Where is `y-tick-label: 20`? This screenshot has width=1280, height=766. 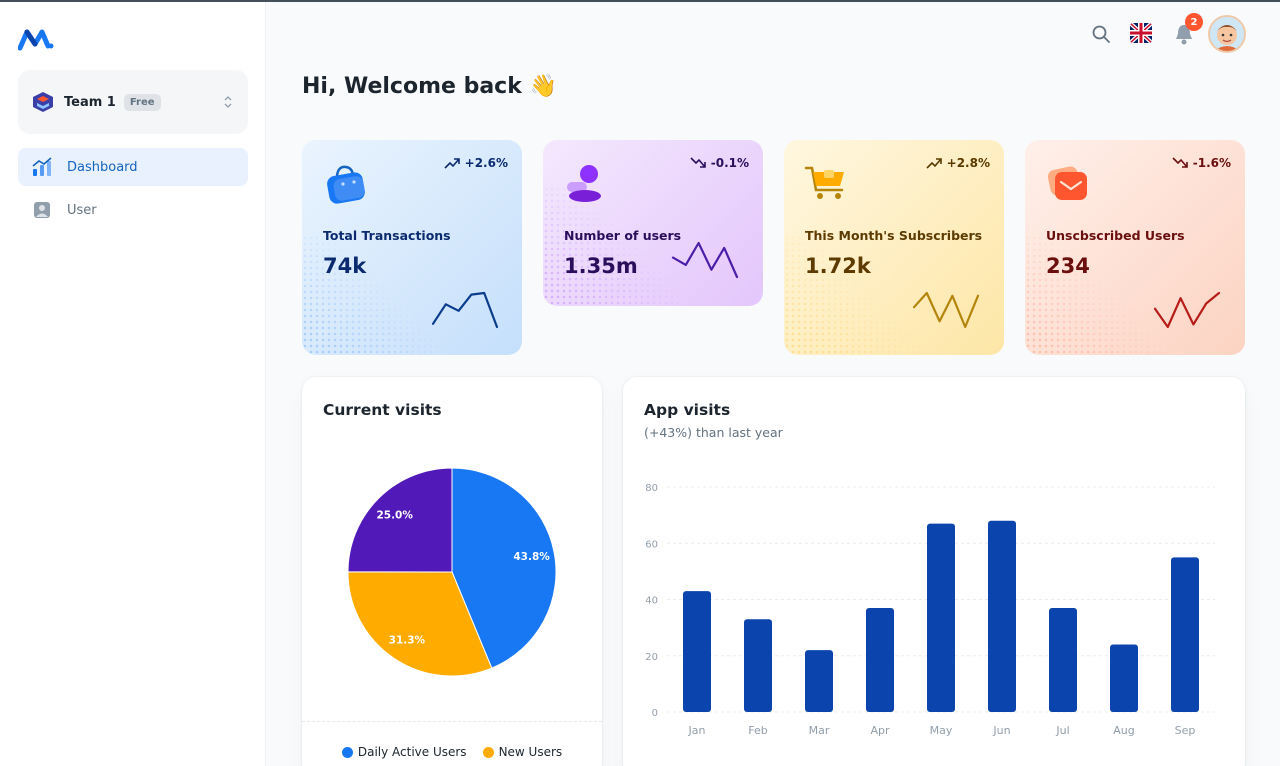 y-tick-label: 20 is located at coordinates (651, 657).